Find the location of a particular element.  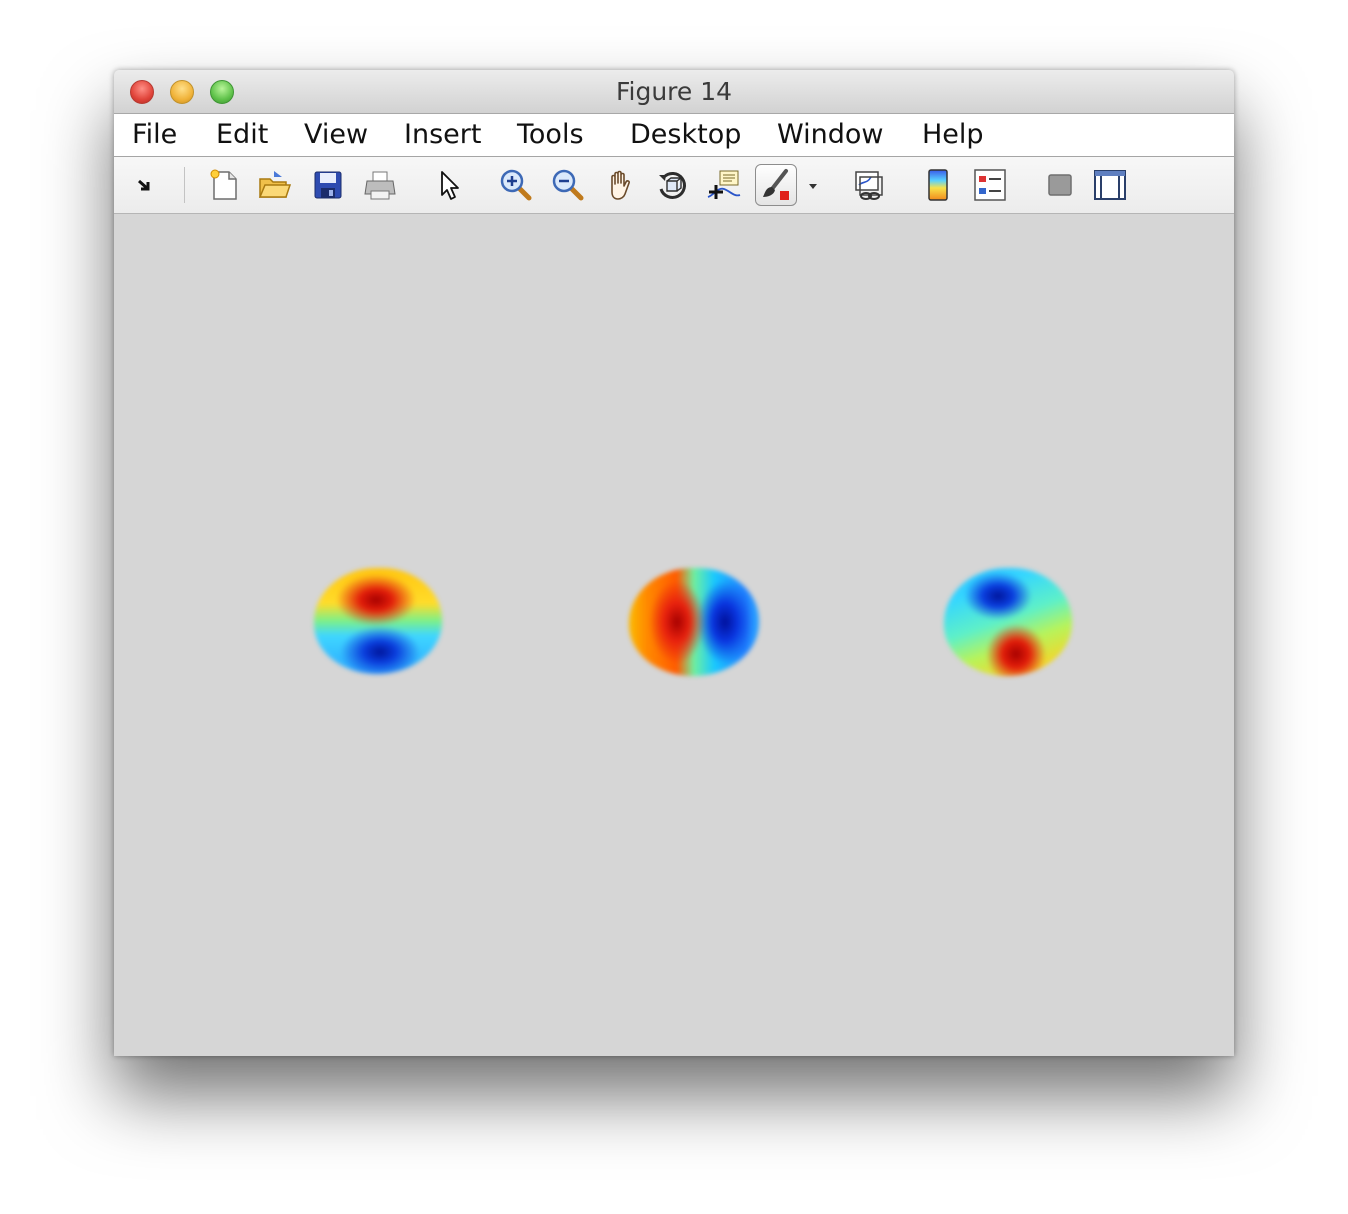

window-title: Figure 14 is located at coordinates (674, 91).